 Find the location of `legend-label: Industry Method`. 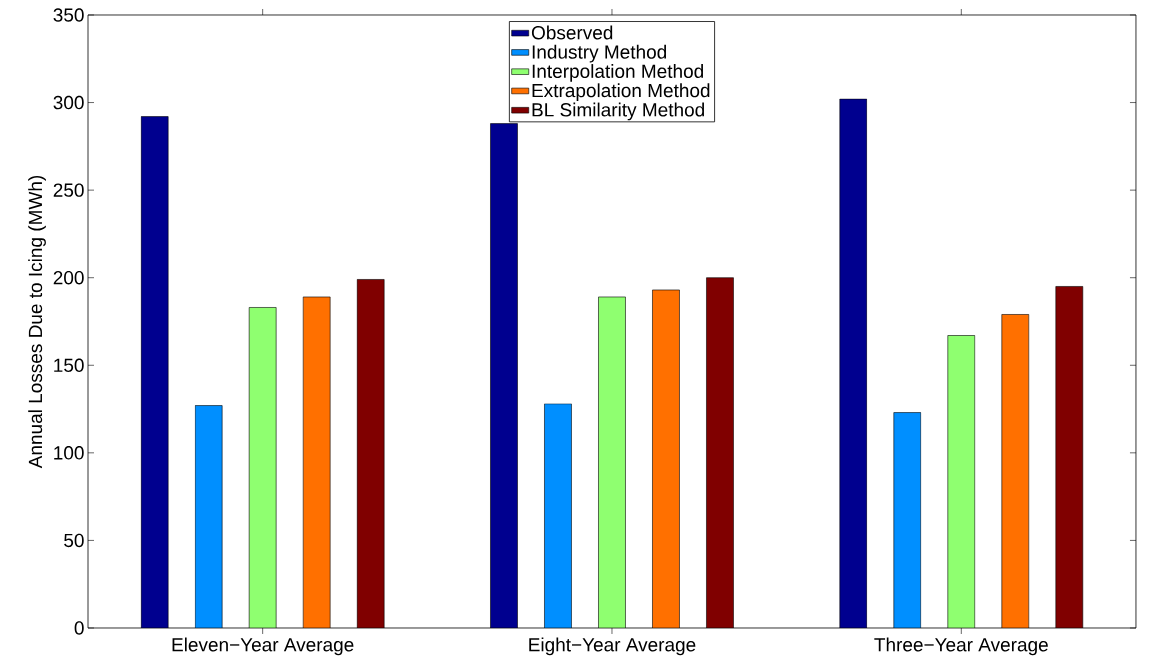

legend-label: Industry Method is located at coordinates (599, 53).